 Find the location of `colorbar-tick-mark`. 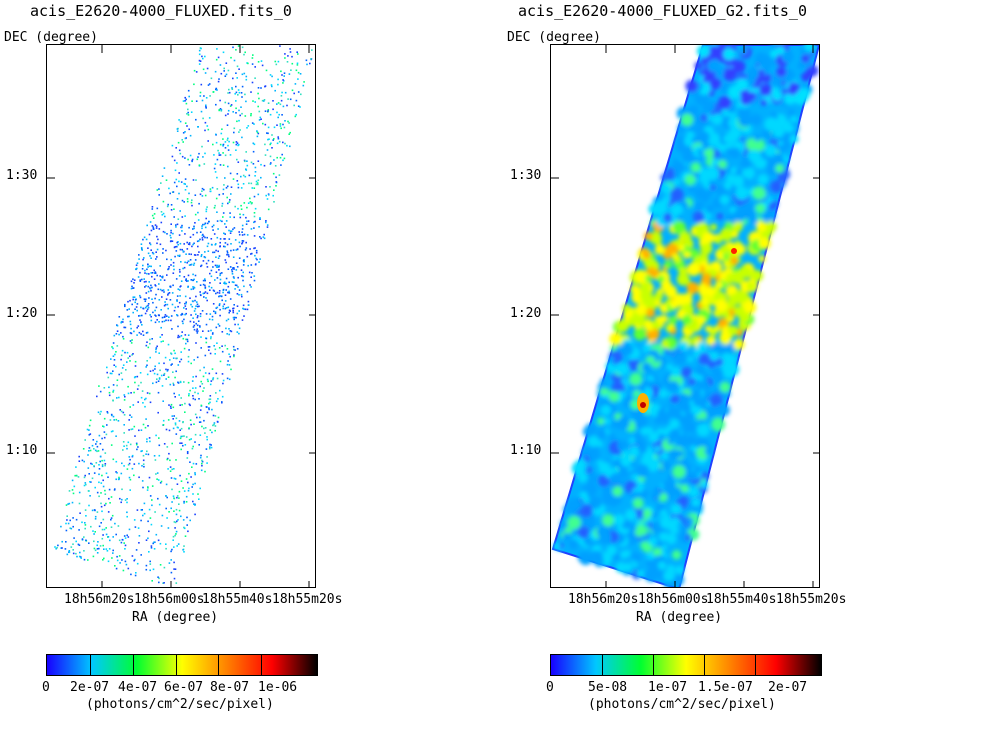

colorbar-tick-mark is located at coordinates (133, 665).